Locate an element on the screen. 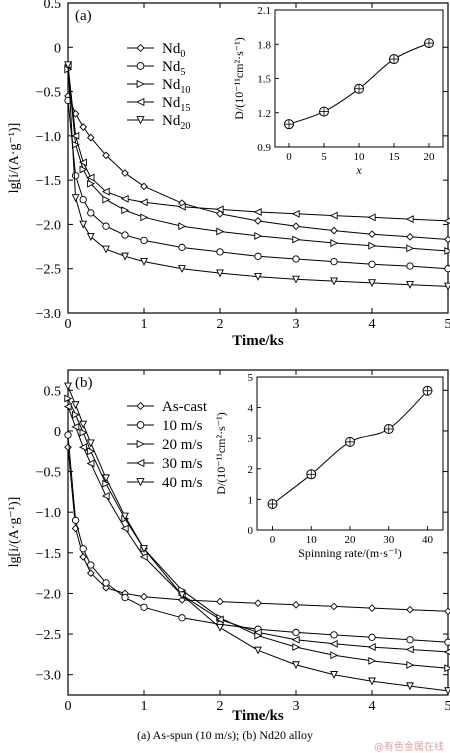 The image size is (450, 753). legend-label: As-cast is located at coordinates (185, 407).